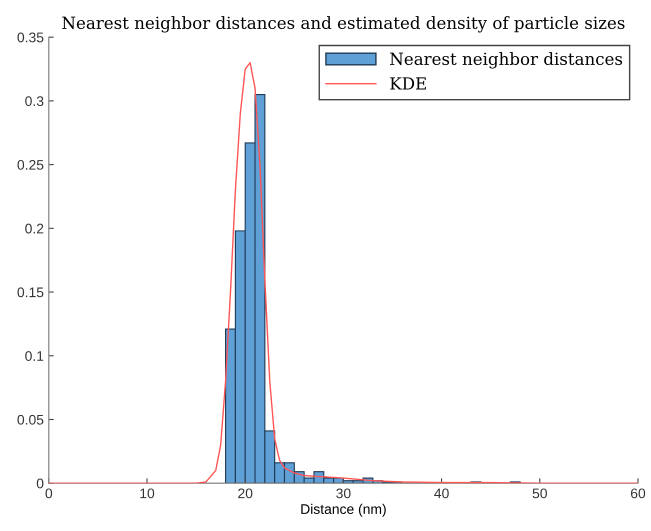 Image resolution: width=651 pixels, height=531 pixels. Describe the element at coordinates (441, 493) in the screenshot. I see `x-tick-label: 40` at that location.